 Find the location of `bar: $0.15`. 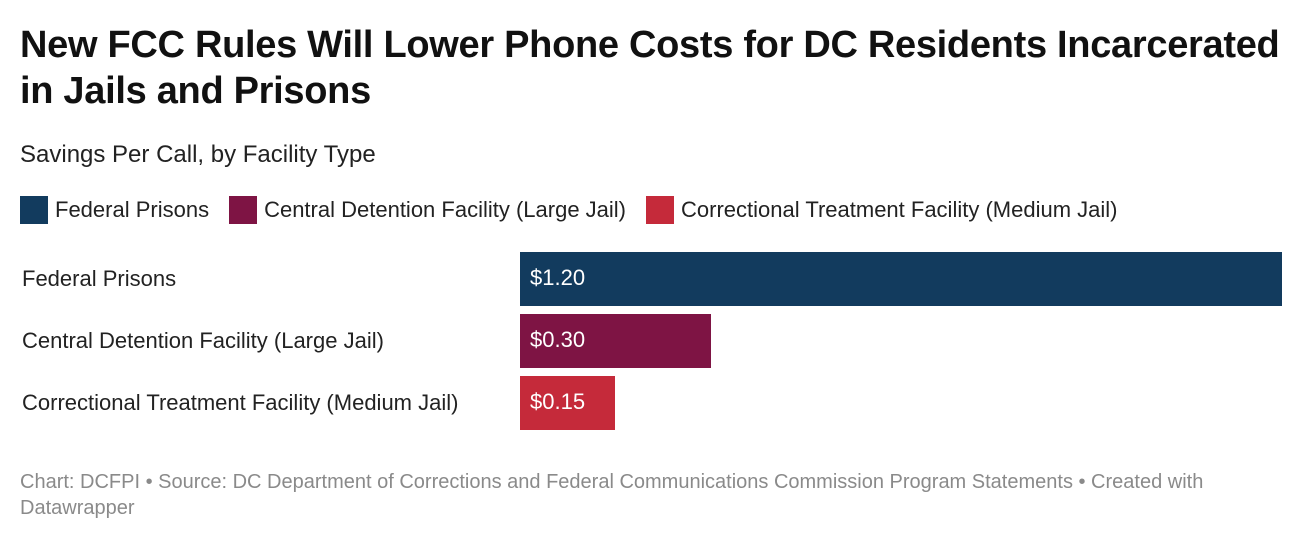

bar: $0.15 is located at coordinates (567, 403).